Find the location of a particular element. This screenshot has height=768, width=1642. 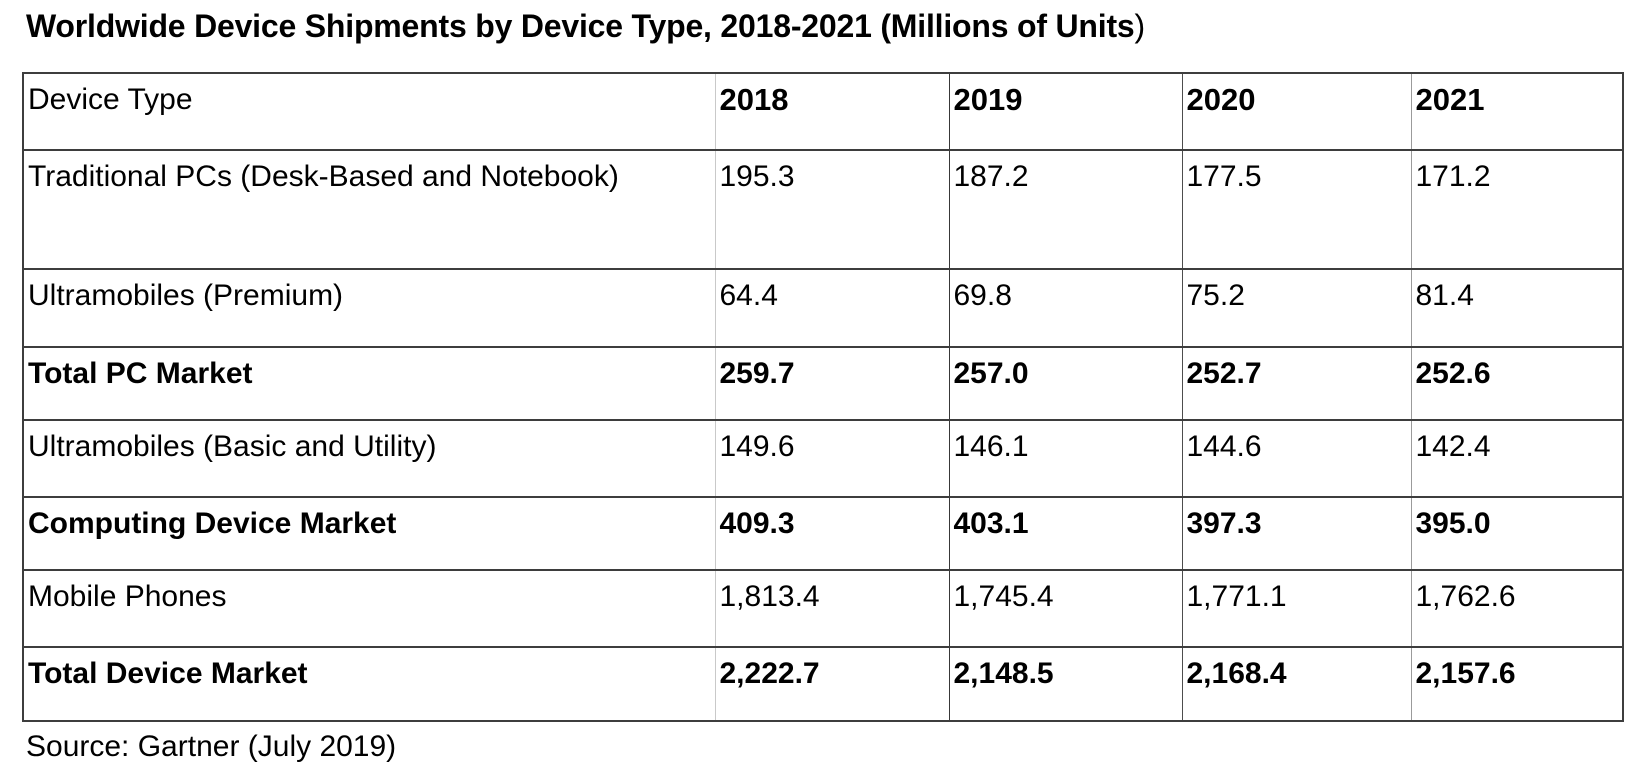

page-title-suffix: ) is located at coordinates (1140, 26).